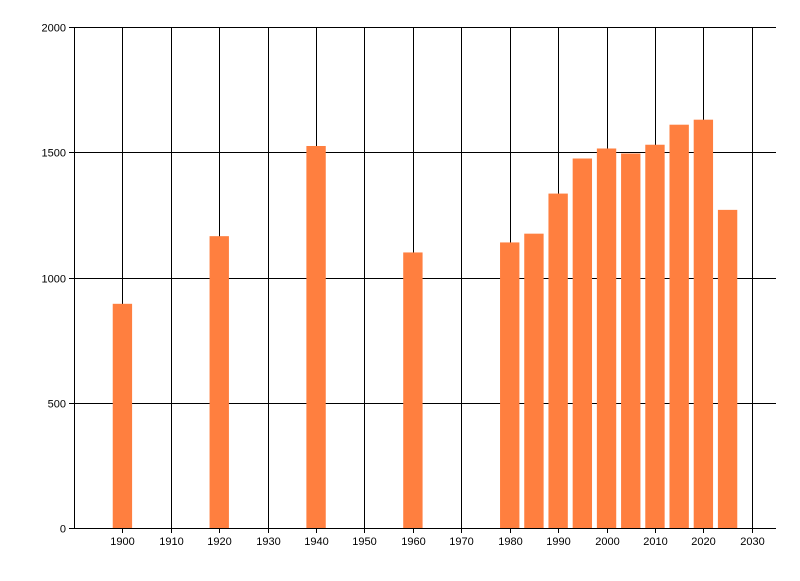  Describe the element at coordinates (703, 323) in the screenshot. I see `bar-2020` at that location.